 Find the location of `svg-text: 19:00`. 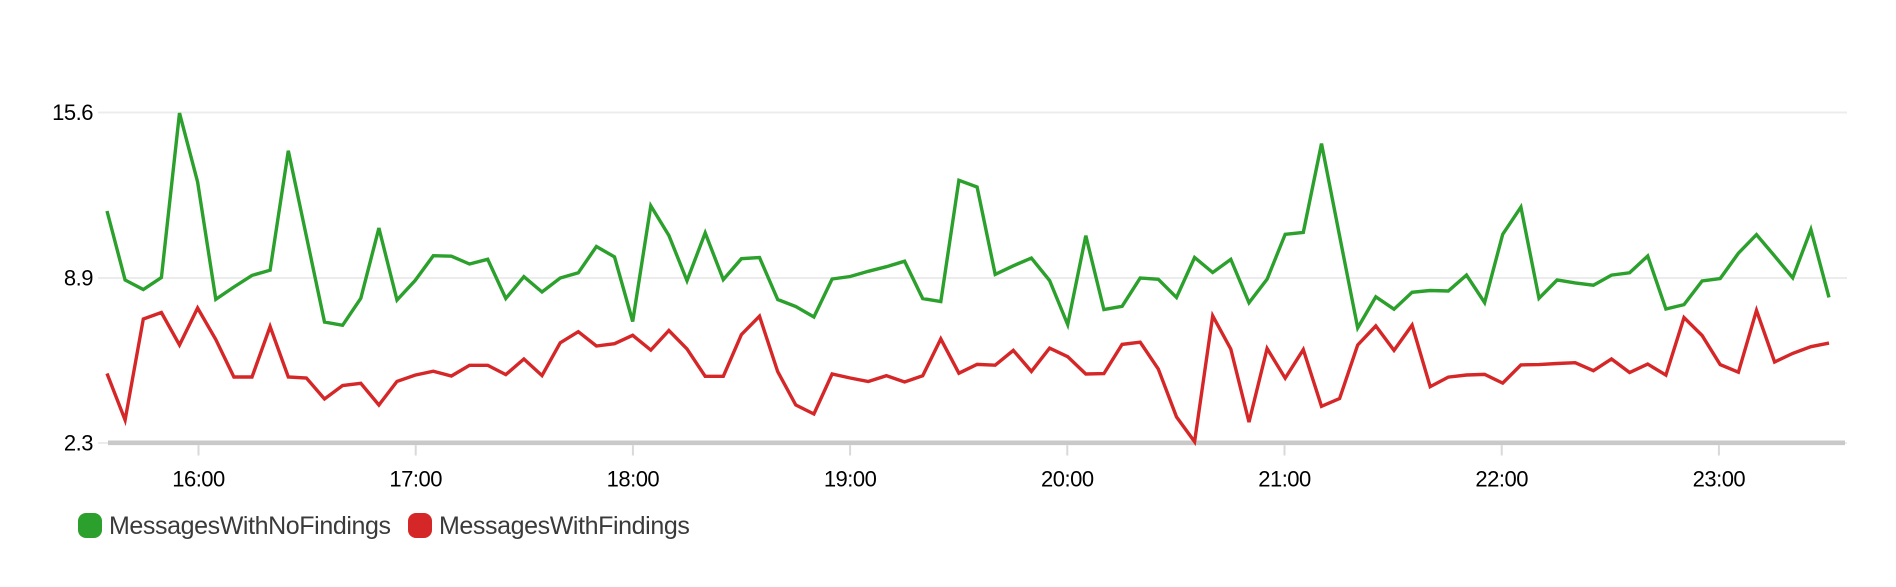

svg-text: 19:00 is located at coordinates (850, 479).